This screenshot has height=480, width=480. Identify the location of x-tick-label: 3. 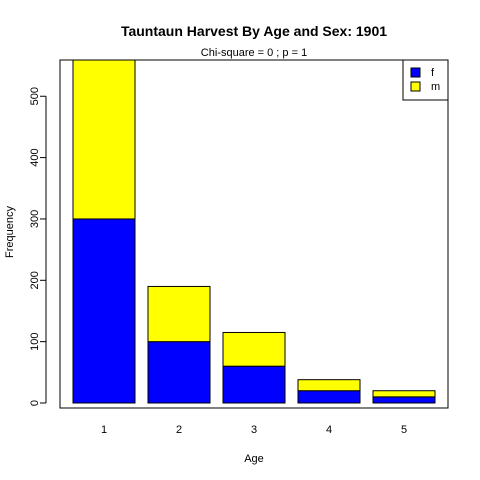
(254, 430).